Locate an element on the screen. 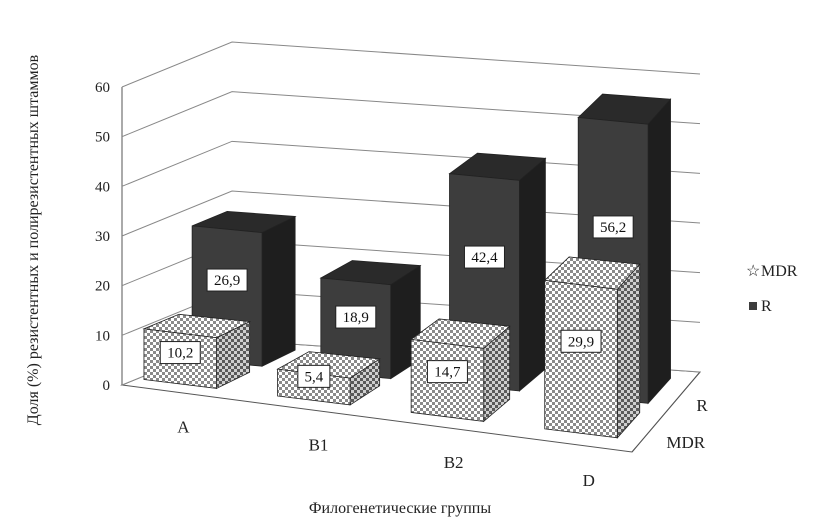 The image size is (825, 523). data-label: 42,4 is located at coordinates (484, 258).